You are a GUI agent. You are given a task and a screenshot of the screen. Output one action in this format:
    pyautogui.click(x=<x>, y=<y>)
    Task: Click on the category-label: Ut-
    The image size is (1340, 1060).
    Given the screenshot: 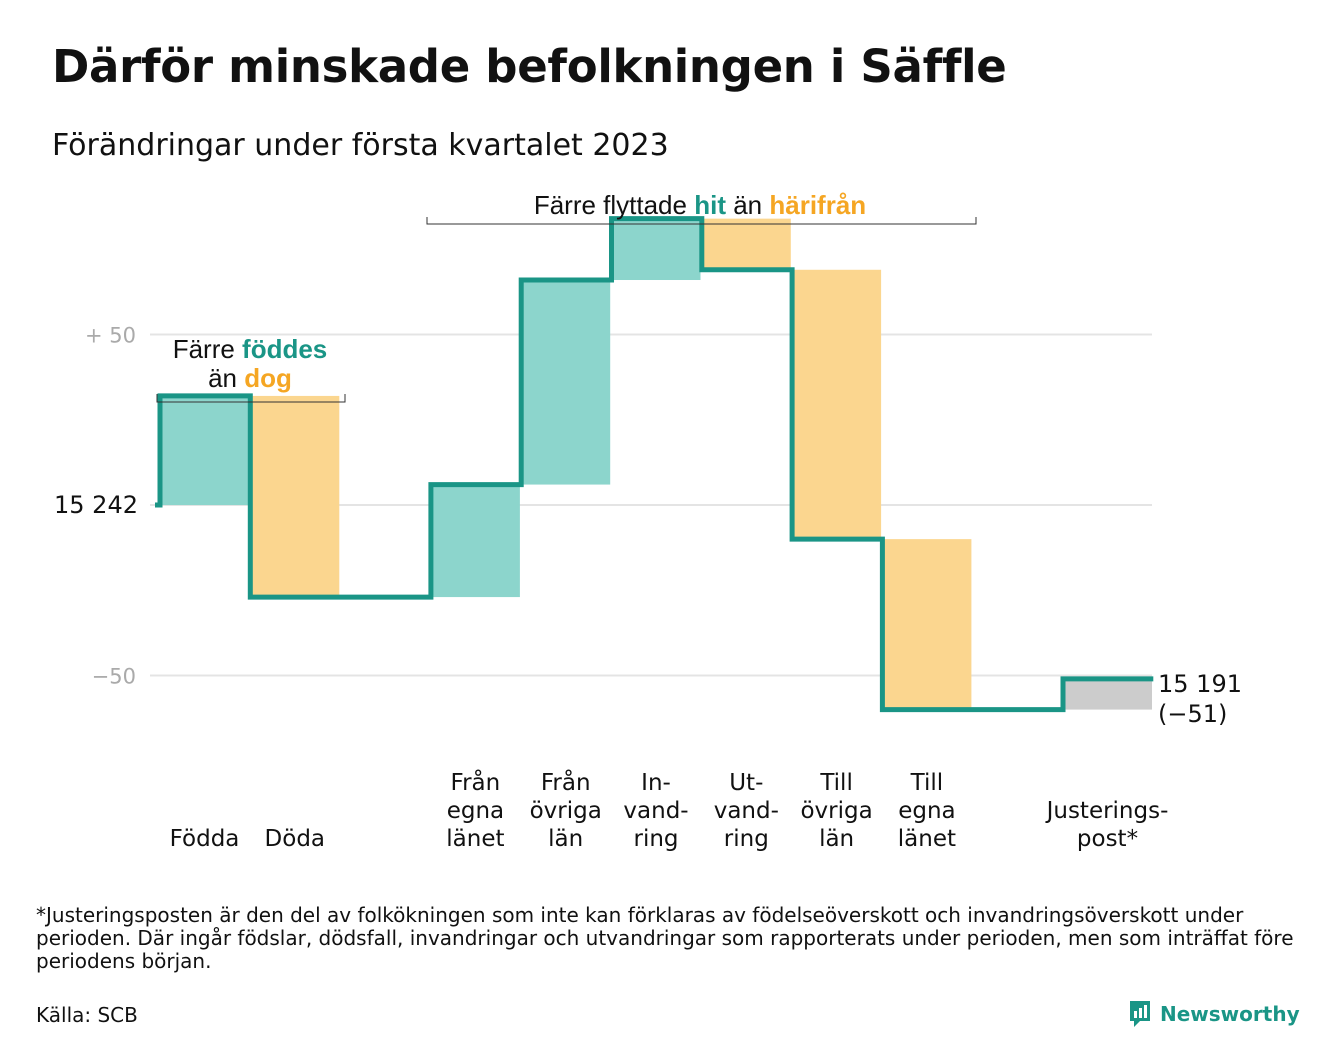 What is the action you would take?
    pyautogui.click(x=746, y=783)
    